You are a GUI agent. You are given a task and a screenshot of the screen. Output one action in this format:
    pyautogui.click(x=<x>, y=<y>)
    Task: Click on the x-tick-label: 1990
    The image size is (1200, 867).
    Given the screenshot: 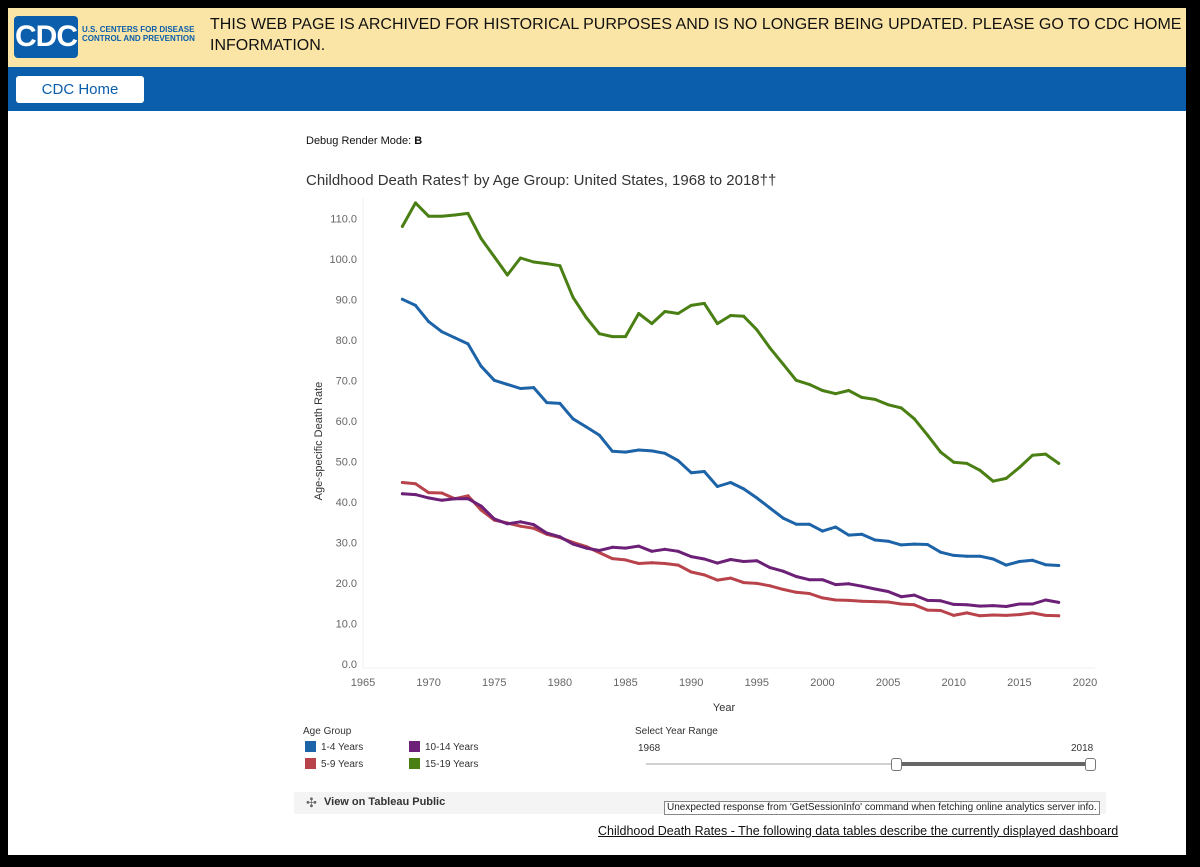 What is the action you would take?
    pyautogui.click(x=691, y=683)
    